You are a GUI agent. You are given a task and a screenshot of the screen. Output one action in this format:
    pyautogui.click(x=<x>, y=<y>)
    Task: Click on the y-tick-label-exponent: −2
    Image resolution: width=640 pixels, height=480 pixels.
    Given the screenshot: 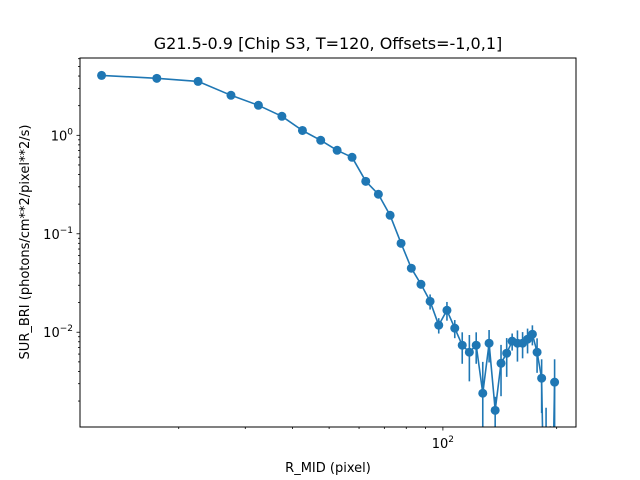 What is the action you would take?
    pyautogui.click(x=66, y=329)
    